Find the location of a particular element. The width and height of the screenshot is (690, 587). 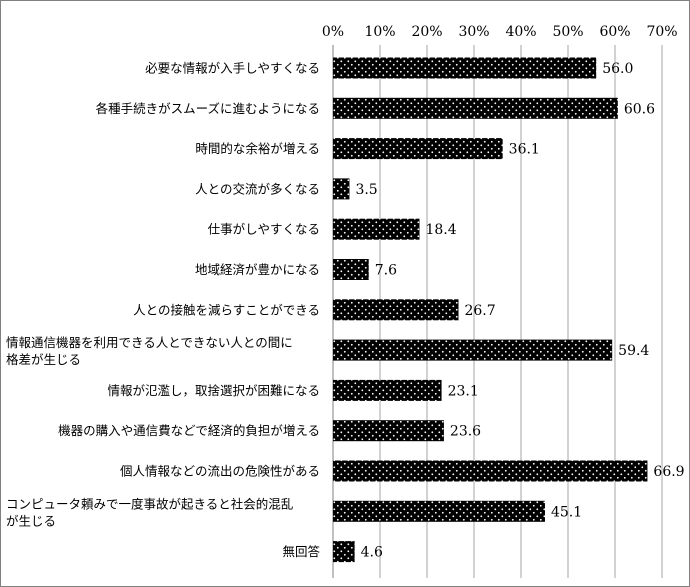

x-tick-label: 20% is located at coordinates (426, 32).